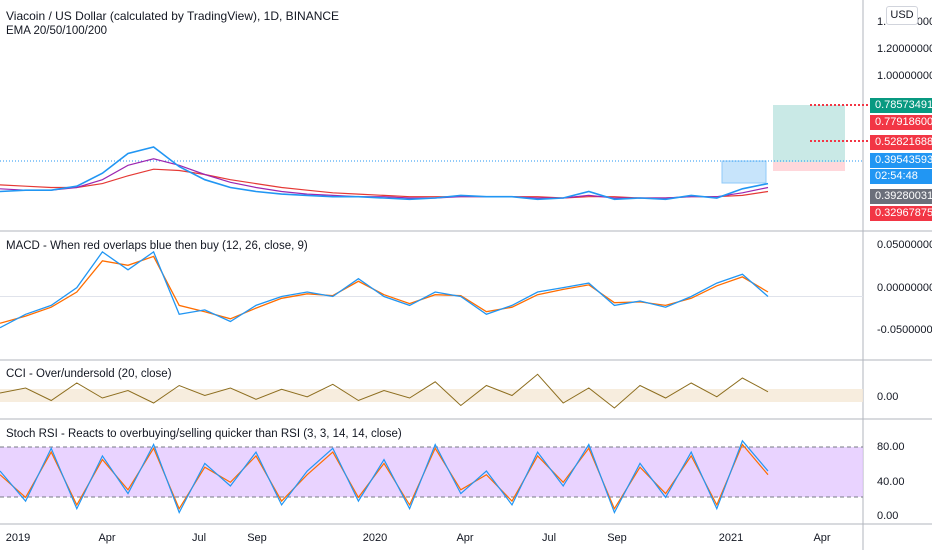 Image resolution: width=932 pixels, height=550 pixels. What do you see at coordinates (744, 172) in the screenshot?
I see `recent-range-box` at bounding box center [744, 172].